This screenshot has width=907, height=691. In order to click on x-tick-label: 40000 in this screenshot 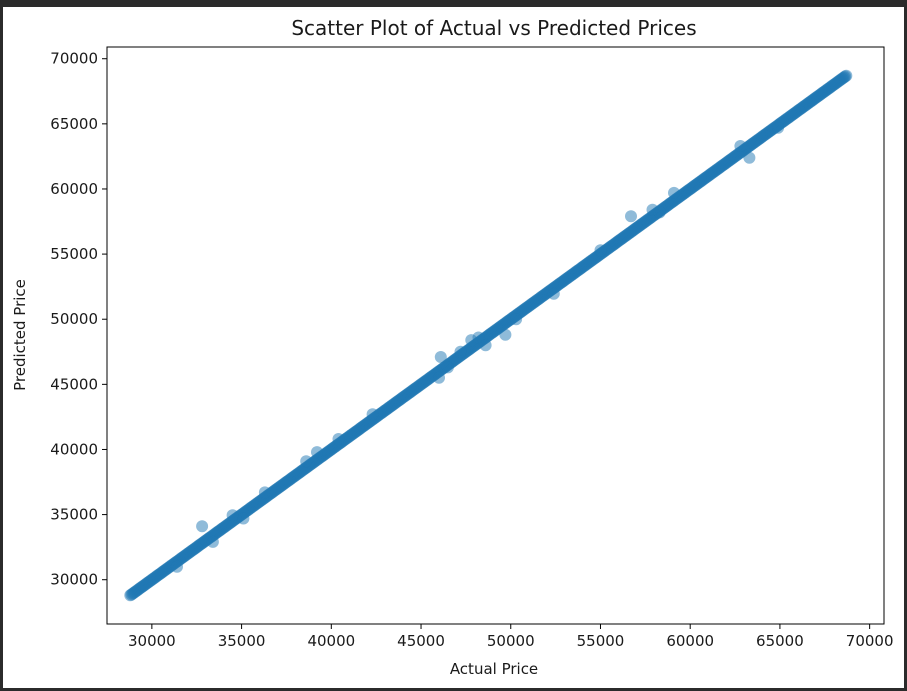, I will do `click(331, 641)`.